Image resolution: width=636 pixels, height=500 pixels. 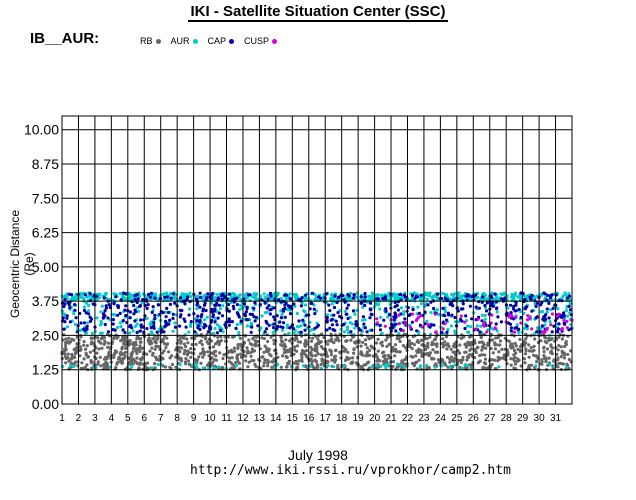 I want to click on x-tick-label: 16, so click(x=309, y=418).